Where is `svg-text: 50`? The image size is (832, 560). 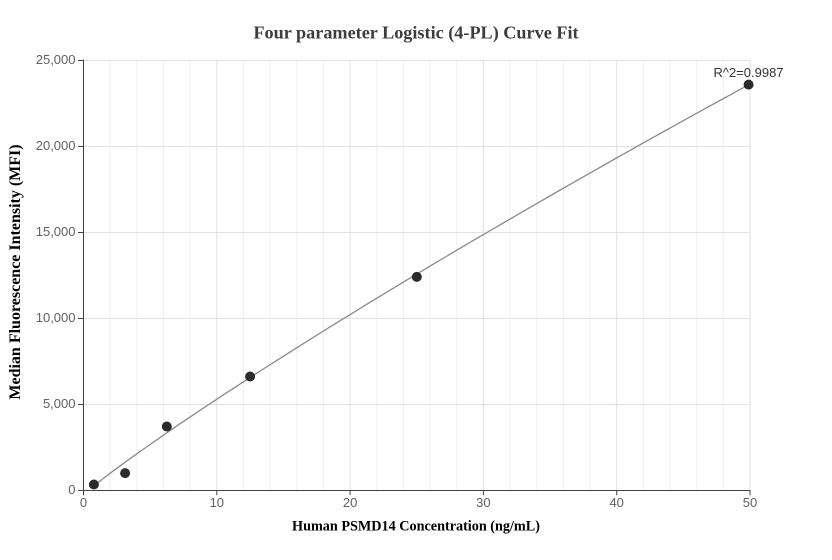 svg-text: 50 is located at coordinates (750, 502).